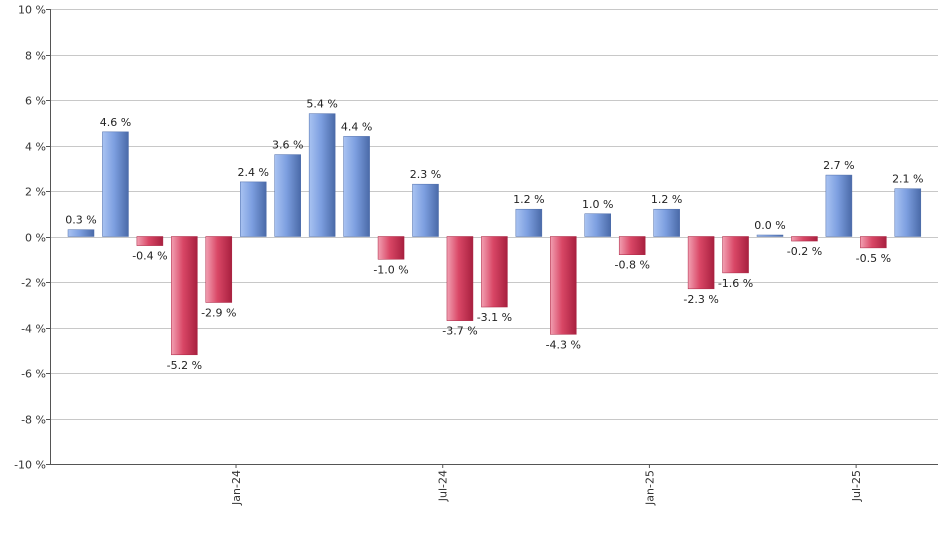 The image size is (940, 550). Describe the element at coordinates (35, 238) in the screenshot. I see `y-tick-label: 0 %` at that location.